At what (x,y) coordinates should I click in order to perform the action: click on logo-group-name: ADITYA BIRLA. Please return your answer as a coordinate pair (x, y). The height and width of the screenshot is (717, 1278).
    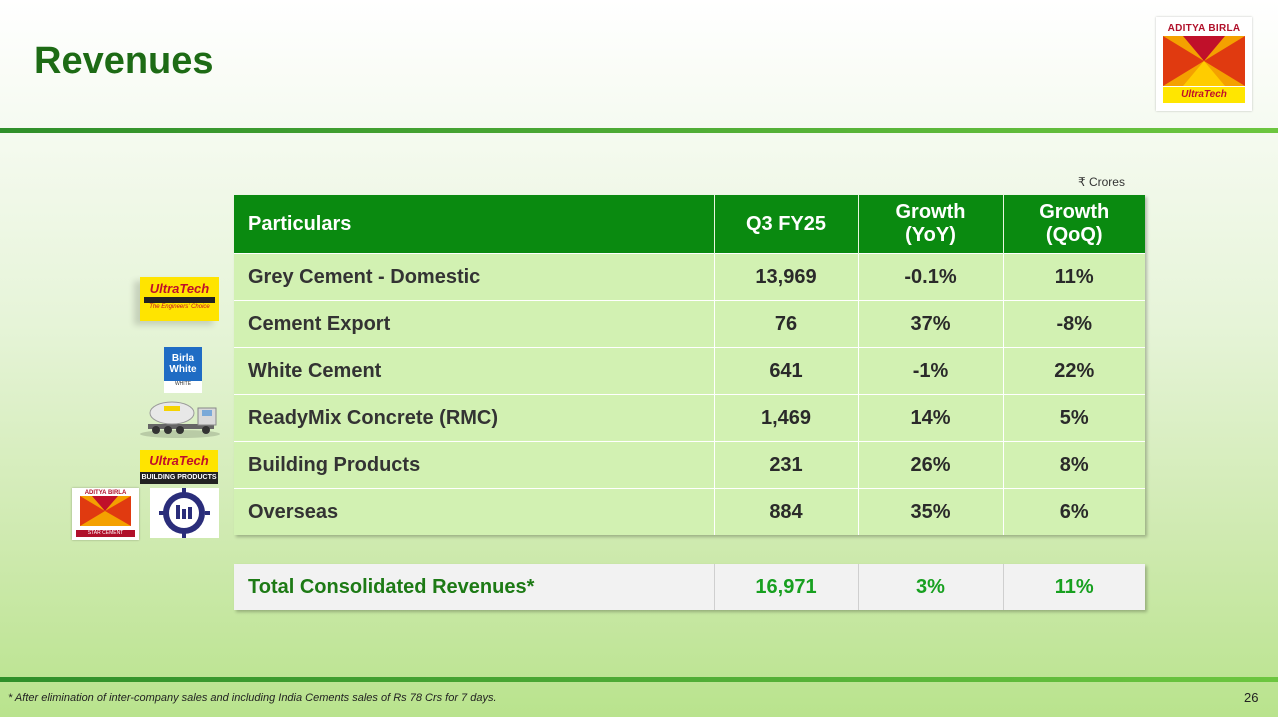
    Looking at the image, I should click on (1204, 28).